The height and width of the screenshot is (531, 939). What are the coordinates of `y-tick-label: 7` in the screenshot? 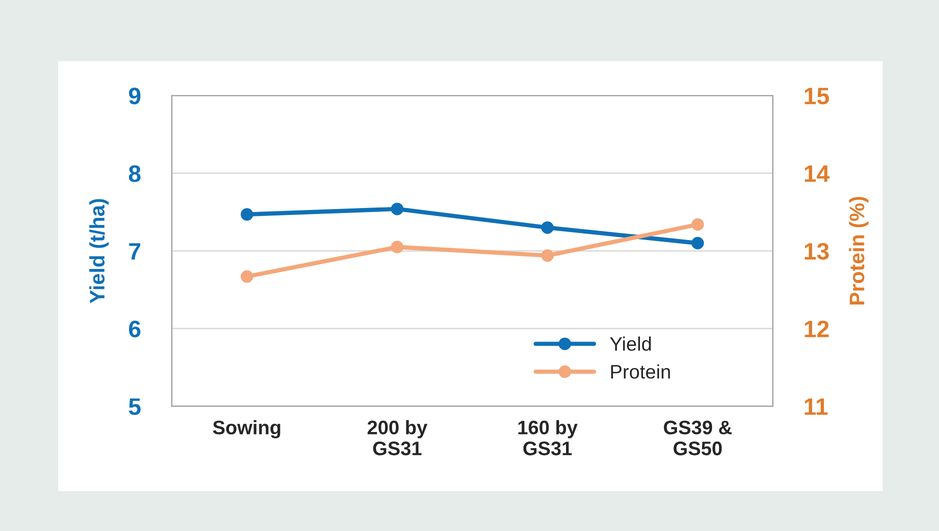 It's located at (134, 251).